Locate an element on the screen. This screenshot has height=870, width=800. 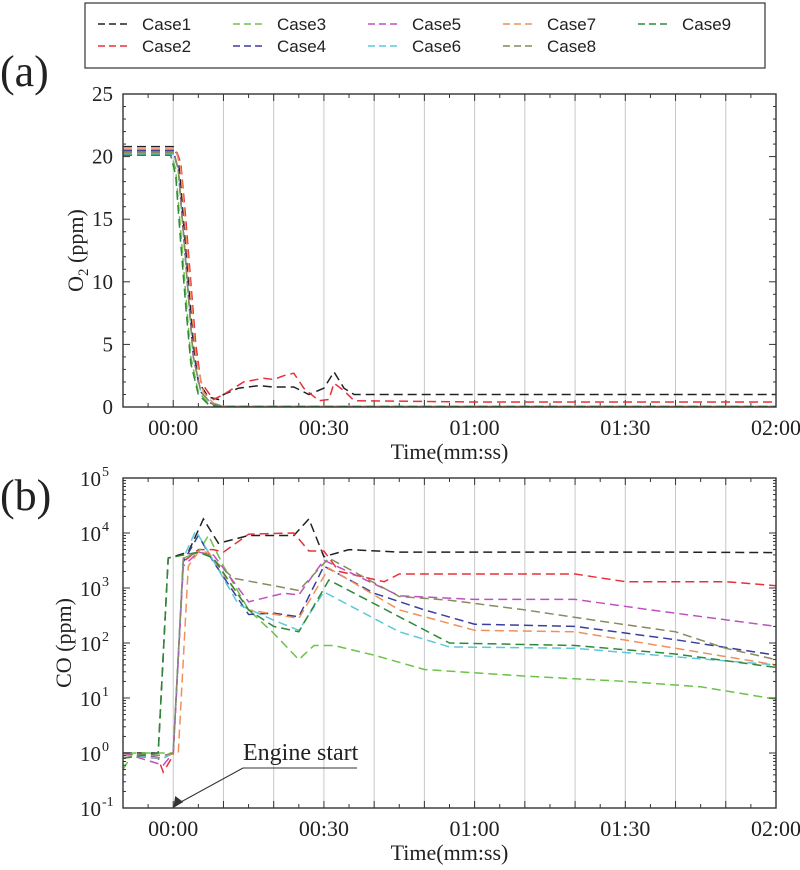
annotation-arrowhead is located at coordinates (178, 802).